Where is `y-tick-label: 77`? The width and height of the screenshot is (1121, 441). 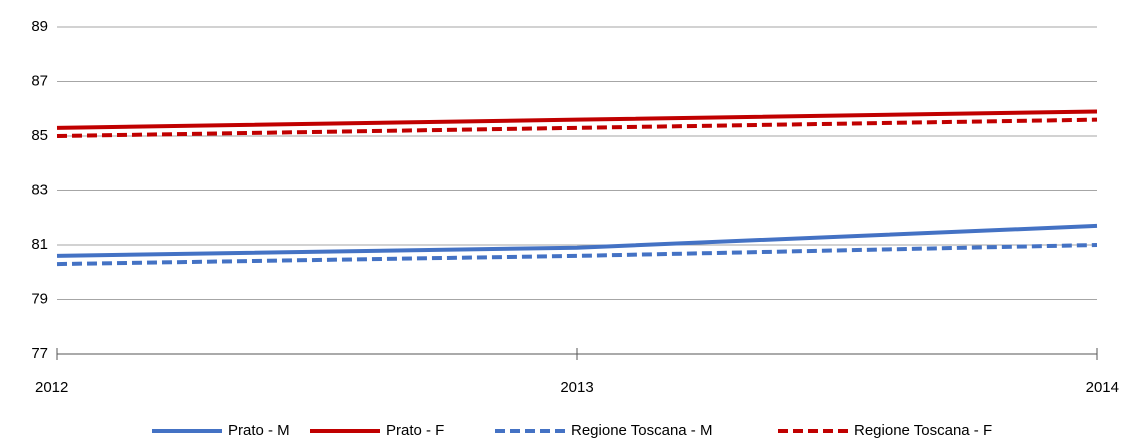 y-tick-label: 77 is located at coordinates (39, 353).